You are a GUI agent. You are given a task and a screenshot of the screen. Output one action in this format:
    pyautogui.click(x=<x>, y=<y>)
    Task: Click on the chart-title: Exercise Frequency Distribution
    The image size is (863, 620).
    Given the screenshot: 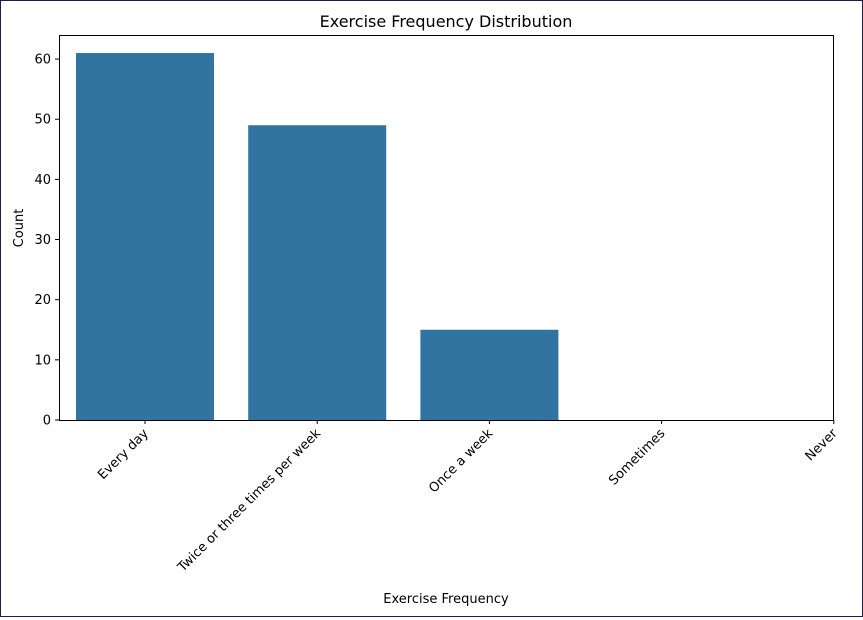 What is the action you would take?
    pyautogui.click(x=446, y=21)
    